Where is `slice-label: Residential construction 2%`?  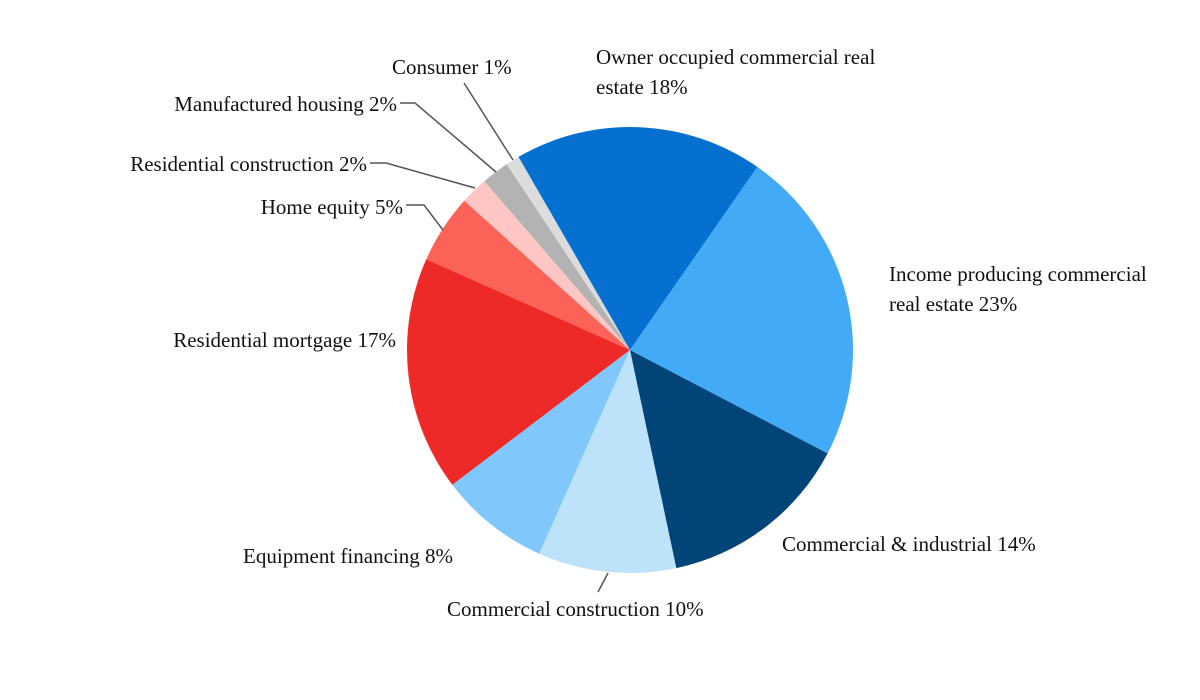 slice-label: Residential construction 2% is located at coordinates (248, 164).